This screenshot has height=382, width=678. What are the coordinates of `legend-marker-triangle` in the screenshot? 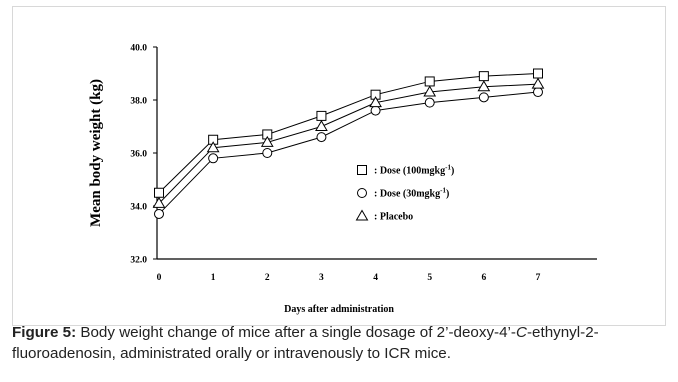 It's located at (362, 215).